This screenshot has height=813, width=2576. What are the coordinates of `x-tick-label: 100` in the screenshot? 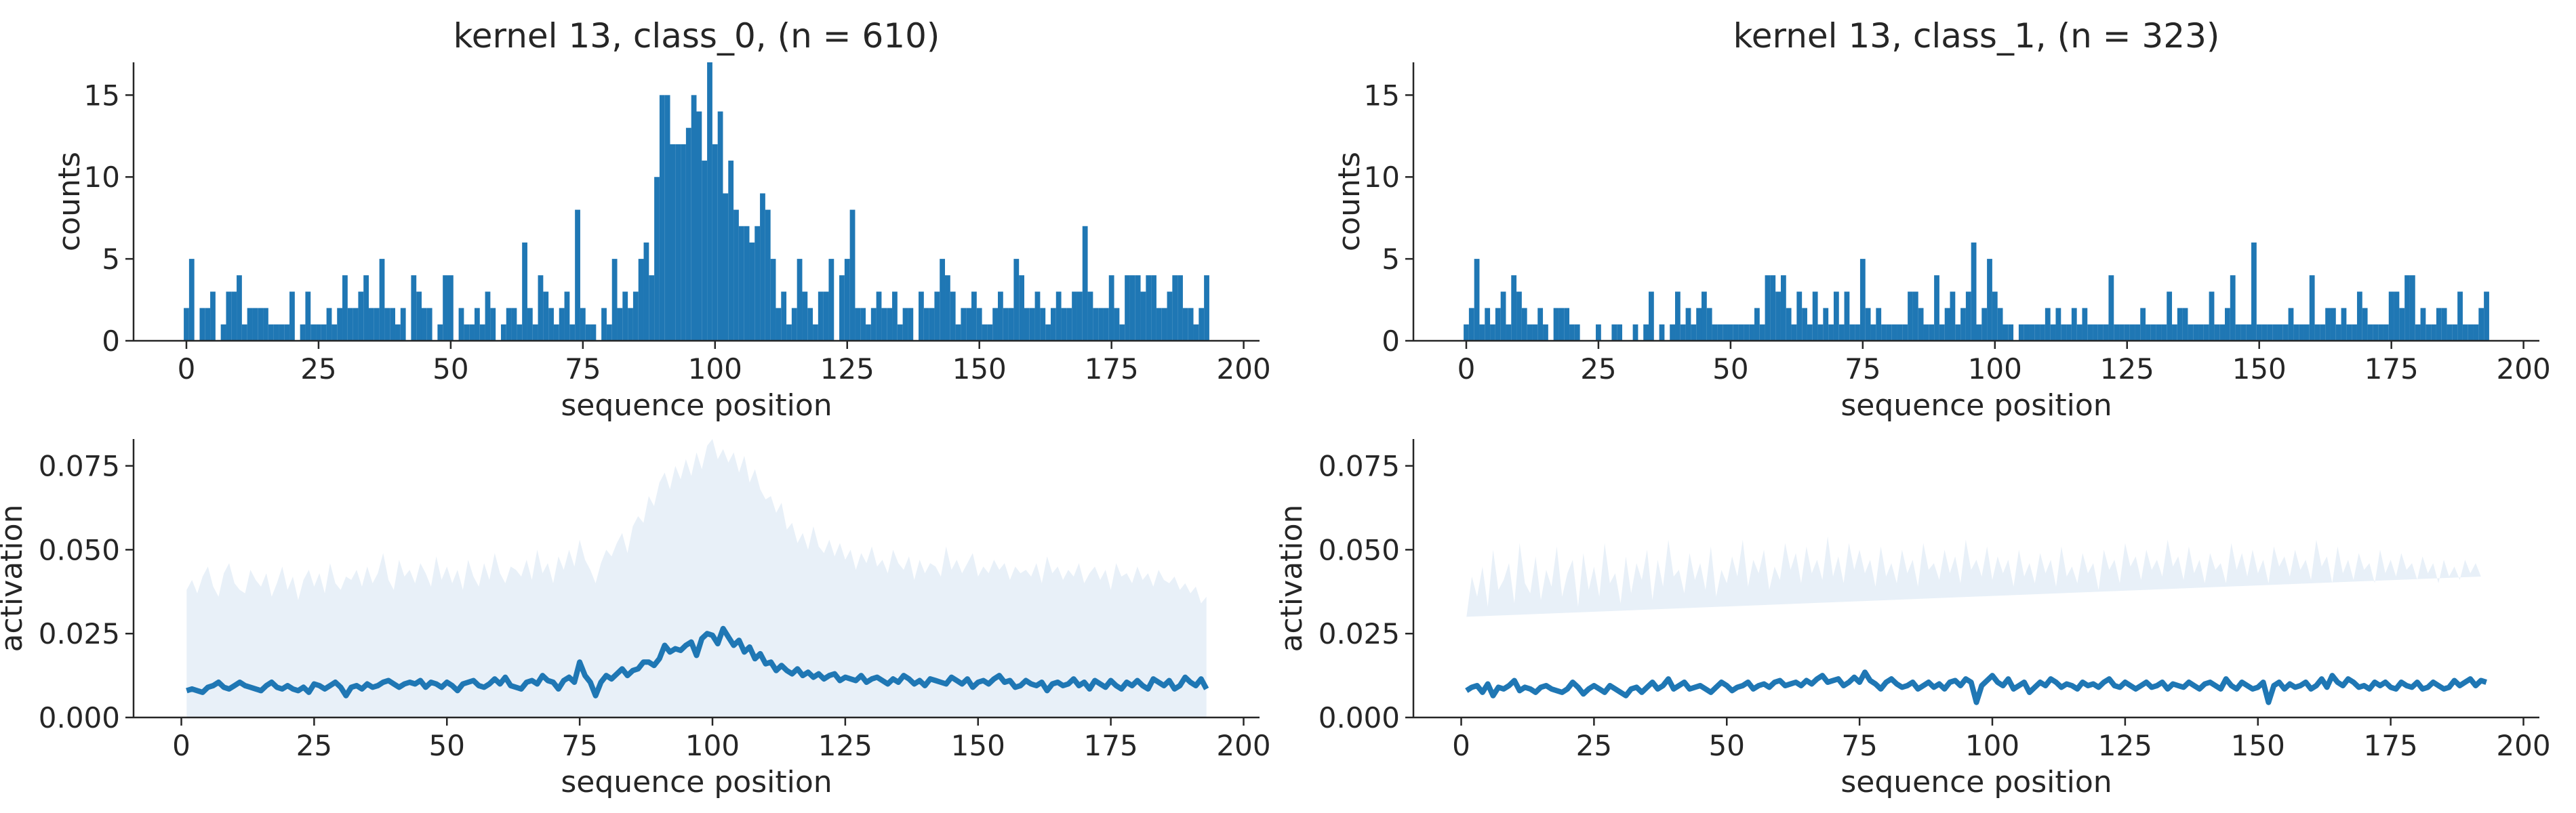 It's located at (715, 368).